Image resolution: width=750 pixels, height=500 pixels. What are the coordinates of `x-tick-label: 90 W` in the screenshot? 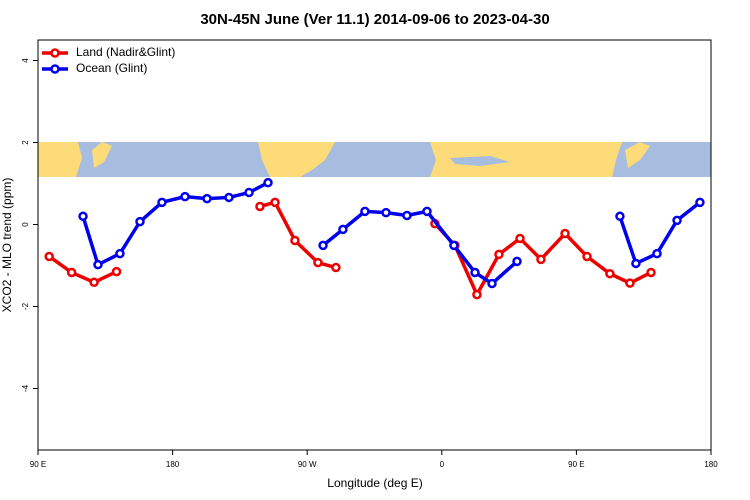 It's located at (307, 464).